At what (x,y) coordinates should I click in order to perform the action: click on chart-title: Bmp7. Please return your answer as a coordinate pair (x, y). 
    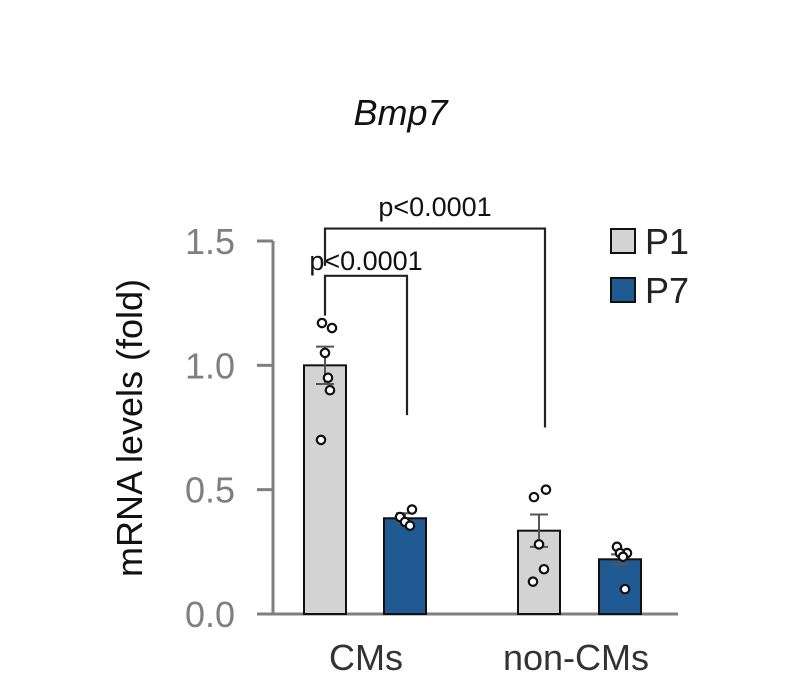
    Looking at the image, I should click on (400, 112).